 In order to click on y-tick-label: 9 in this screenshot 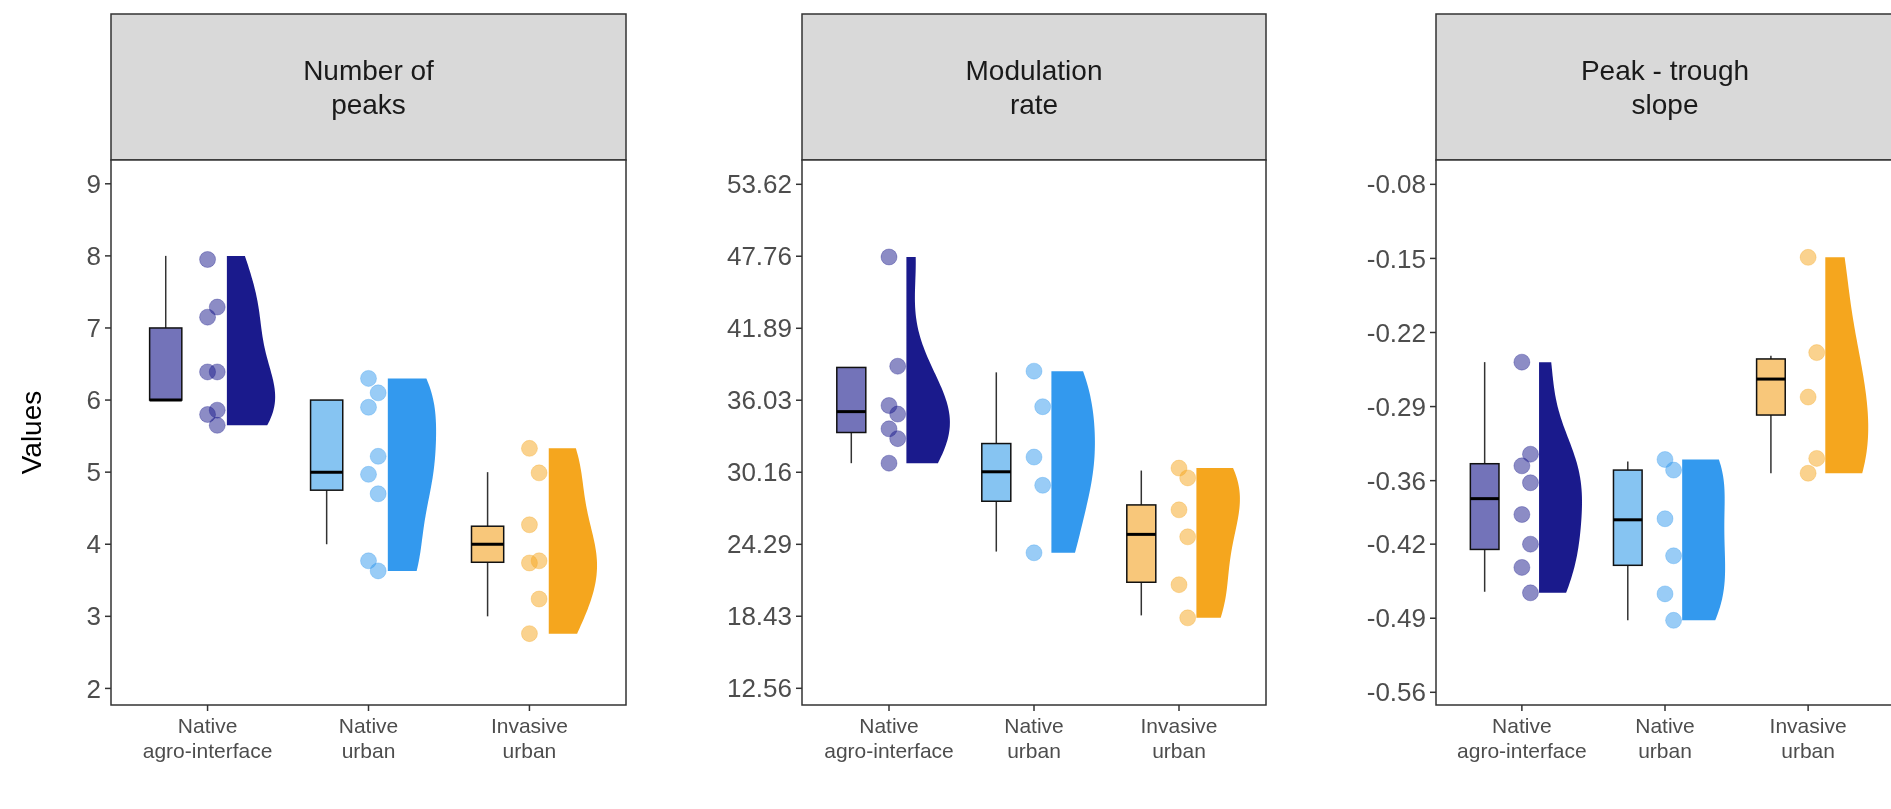, I will do `click(93, 183)`.